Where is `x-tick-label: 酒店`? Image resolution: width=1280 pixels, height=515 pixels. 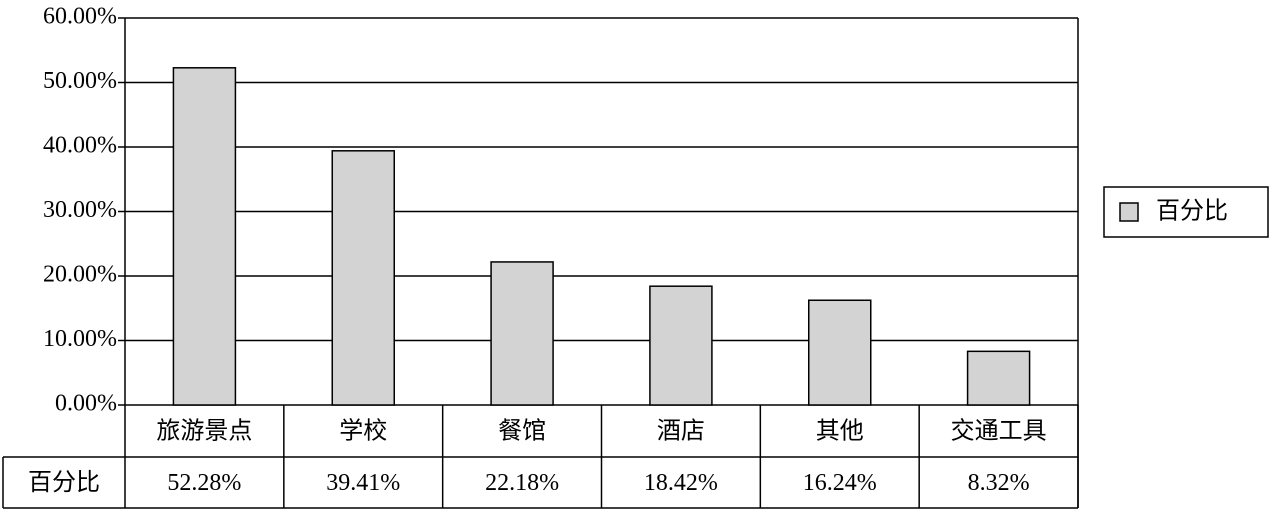 x-tick-label: 酒店 is located at coordinates (681, 431).